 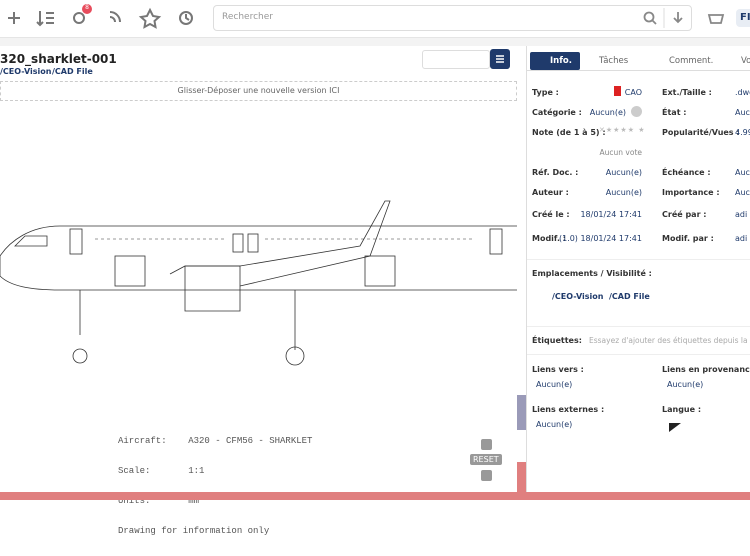 What do you see at coordinates (611, 214) in the screenshot?
I see `field-value: 18/01/24 17:41` at bounding box center [611, 214].